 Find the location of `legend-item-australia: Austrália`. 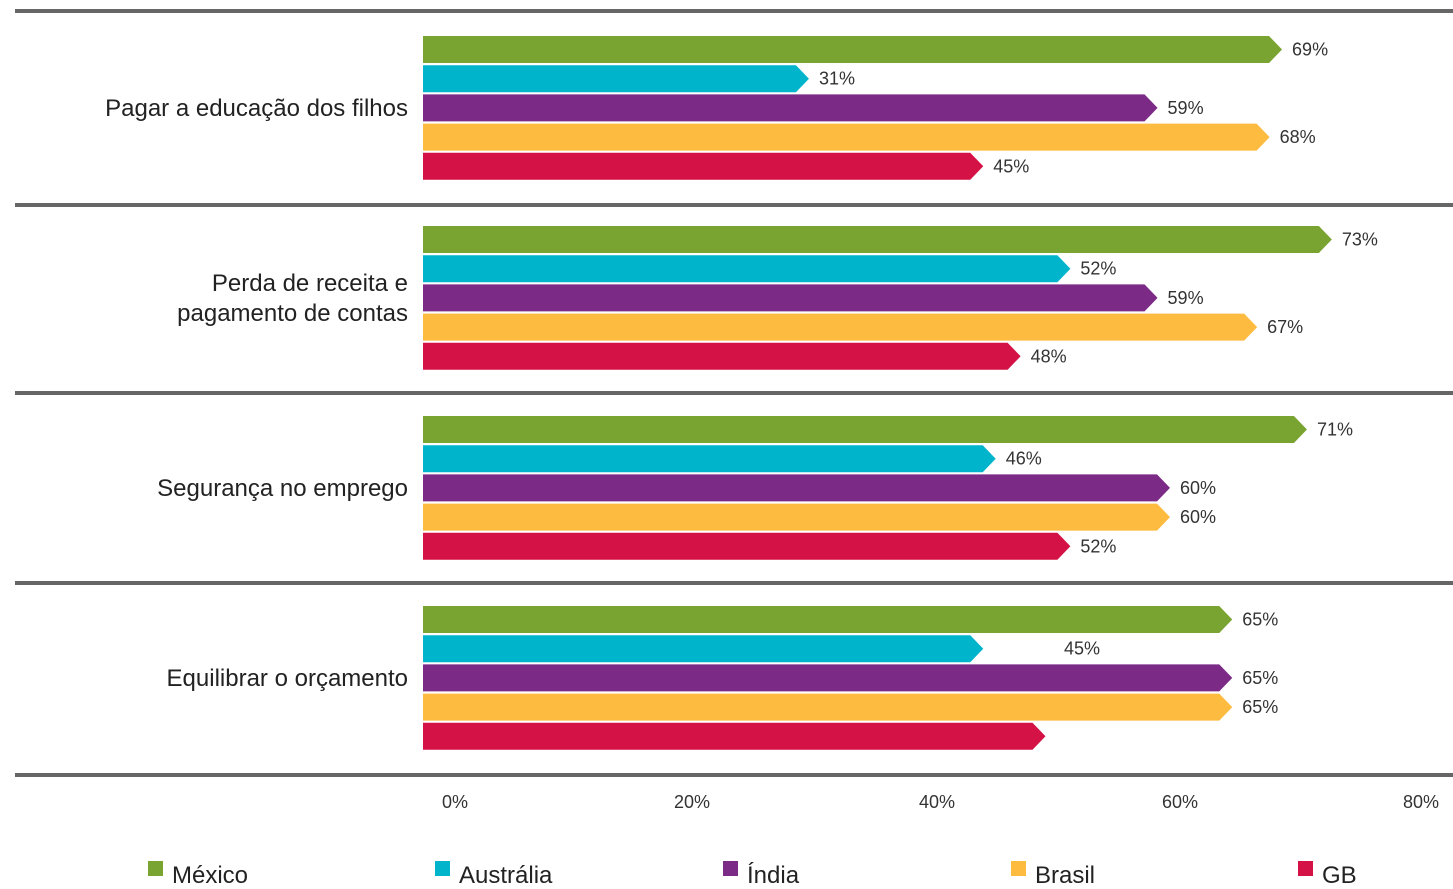

legend-item-australia: Austrália is located at coordinates (494, 875).